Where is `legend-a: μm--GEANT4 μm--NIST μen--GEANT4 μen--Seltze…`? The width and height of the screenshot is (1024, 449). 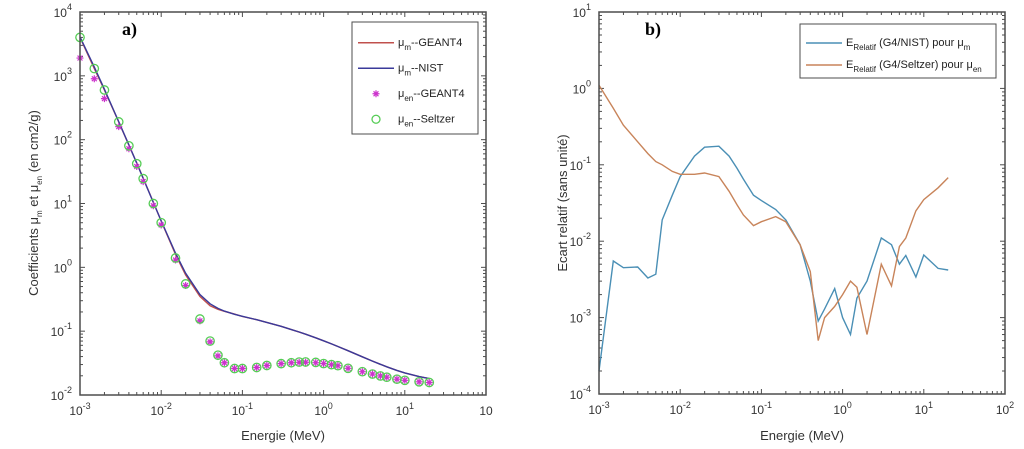
legend-a: μm--GEANT4 μm--NIST μen--GEANT4 μen--Seltze… is located at coordinates (415, 78).